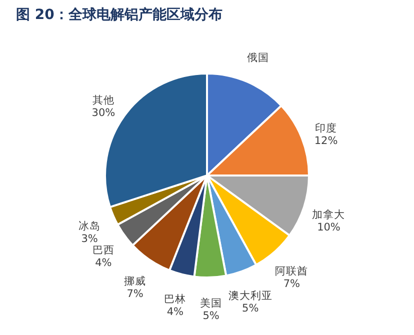 Image resolution: width=414 pixels, height=335 pixels. I want to click on slice-label: 其他, so click(103, 99).